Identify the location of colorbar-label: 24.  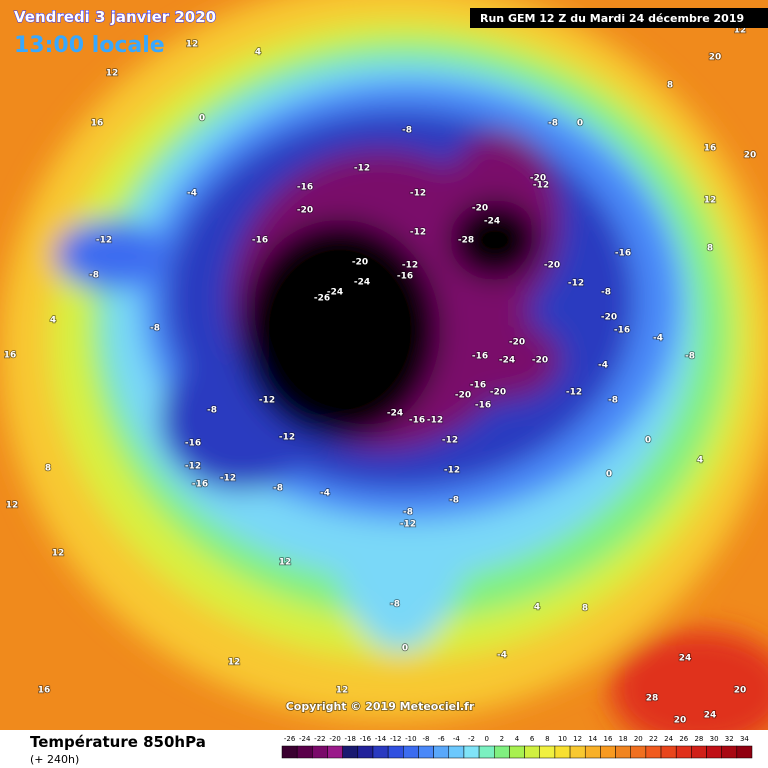
(668, 739).